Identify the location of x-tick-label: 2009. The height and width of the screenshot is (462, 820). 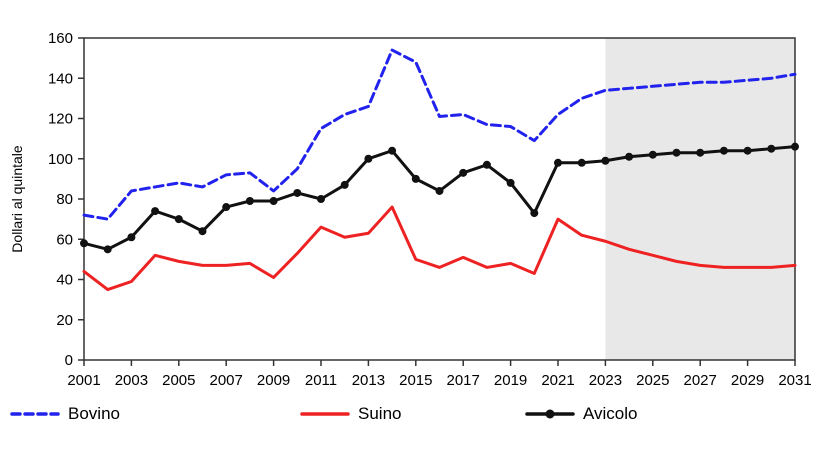
(273, 380).